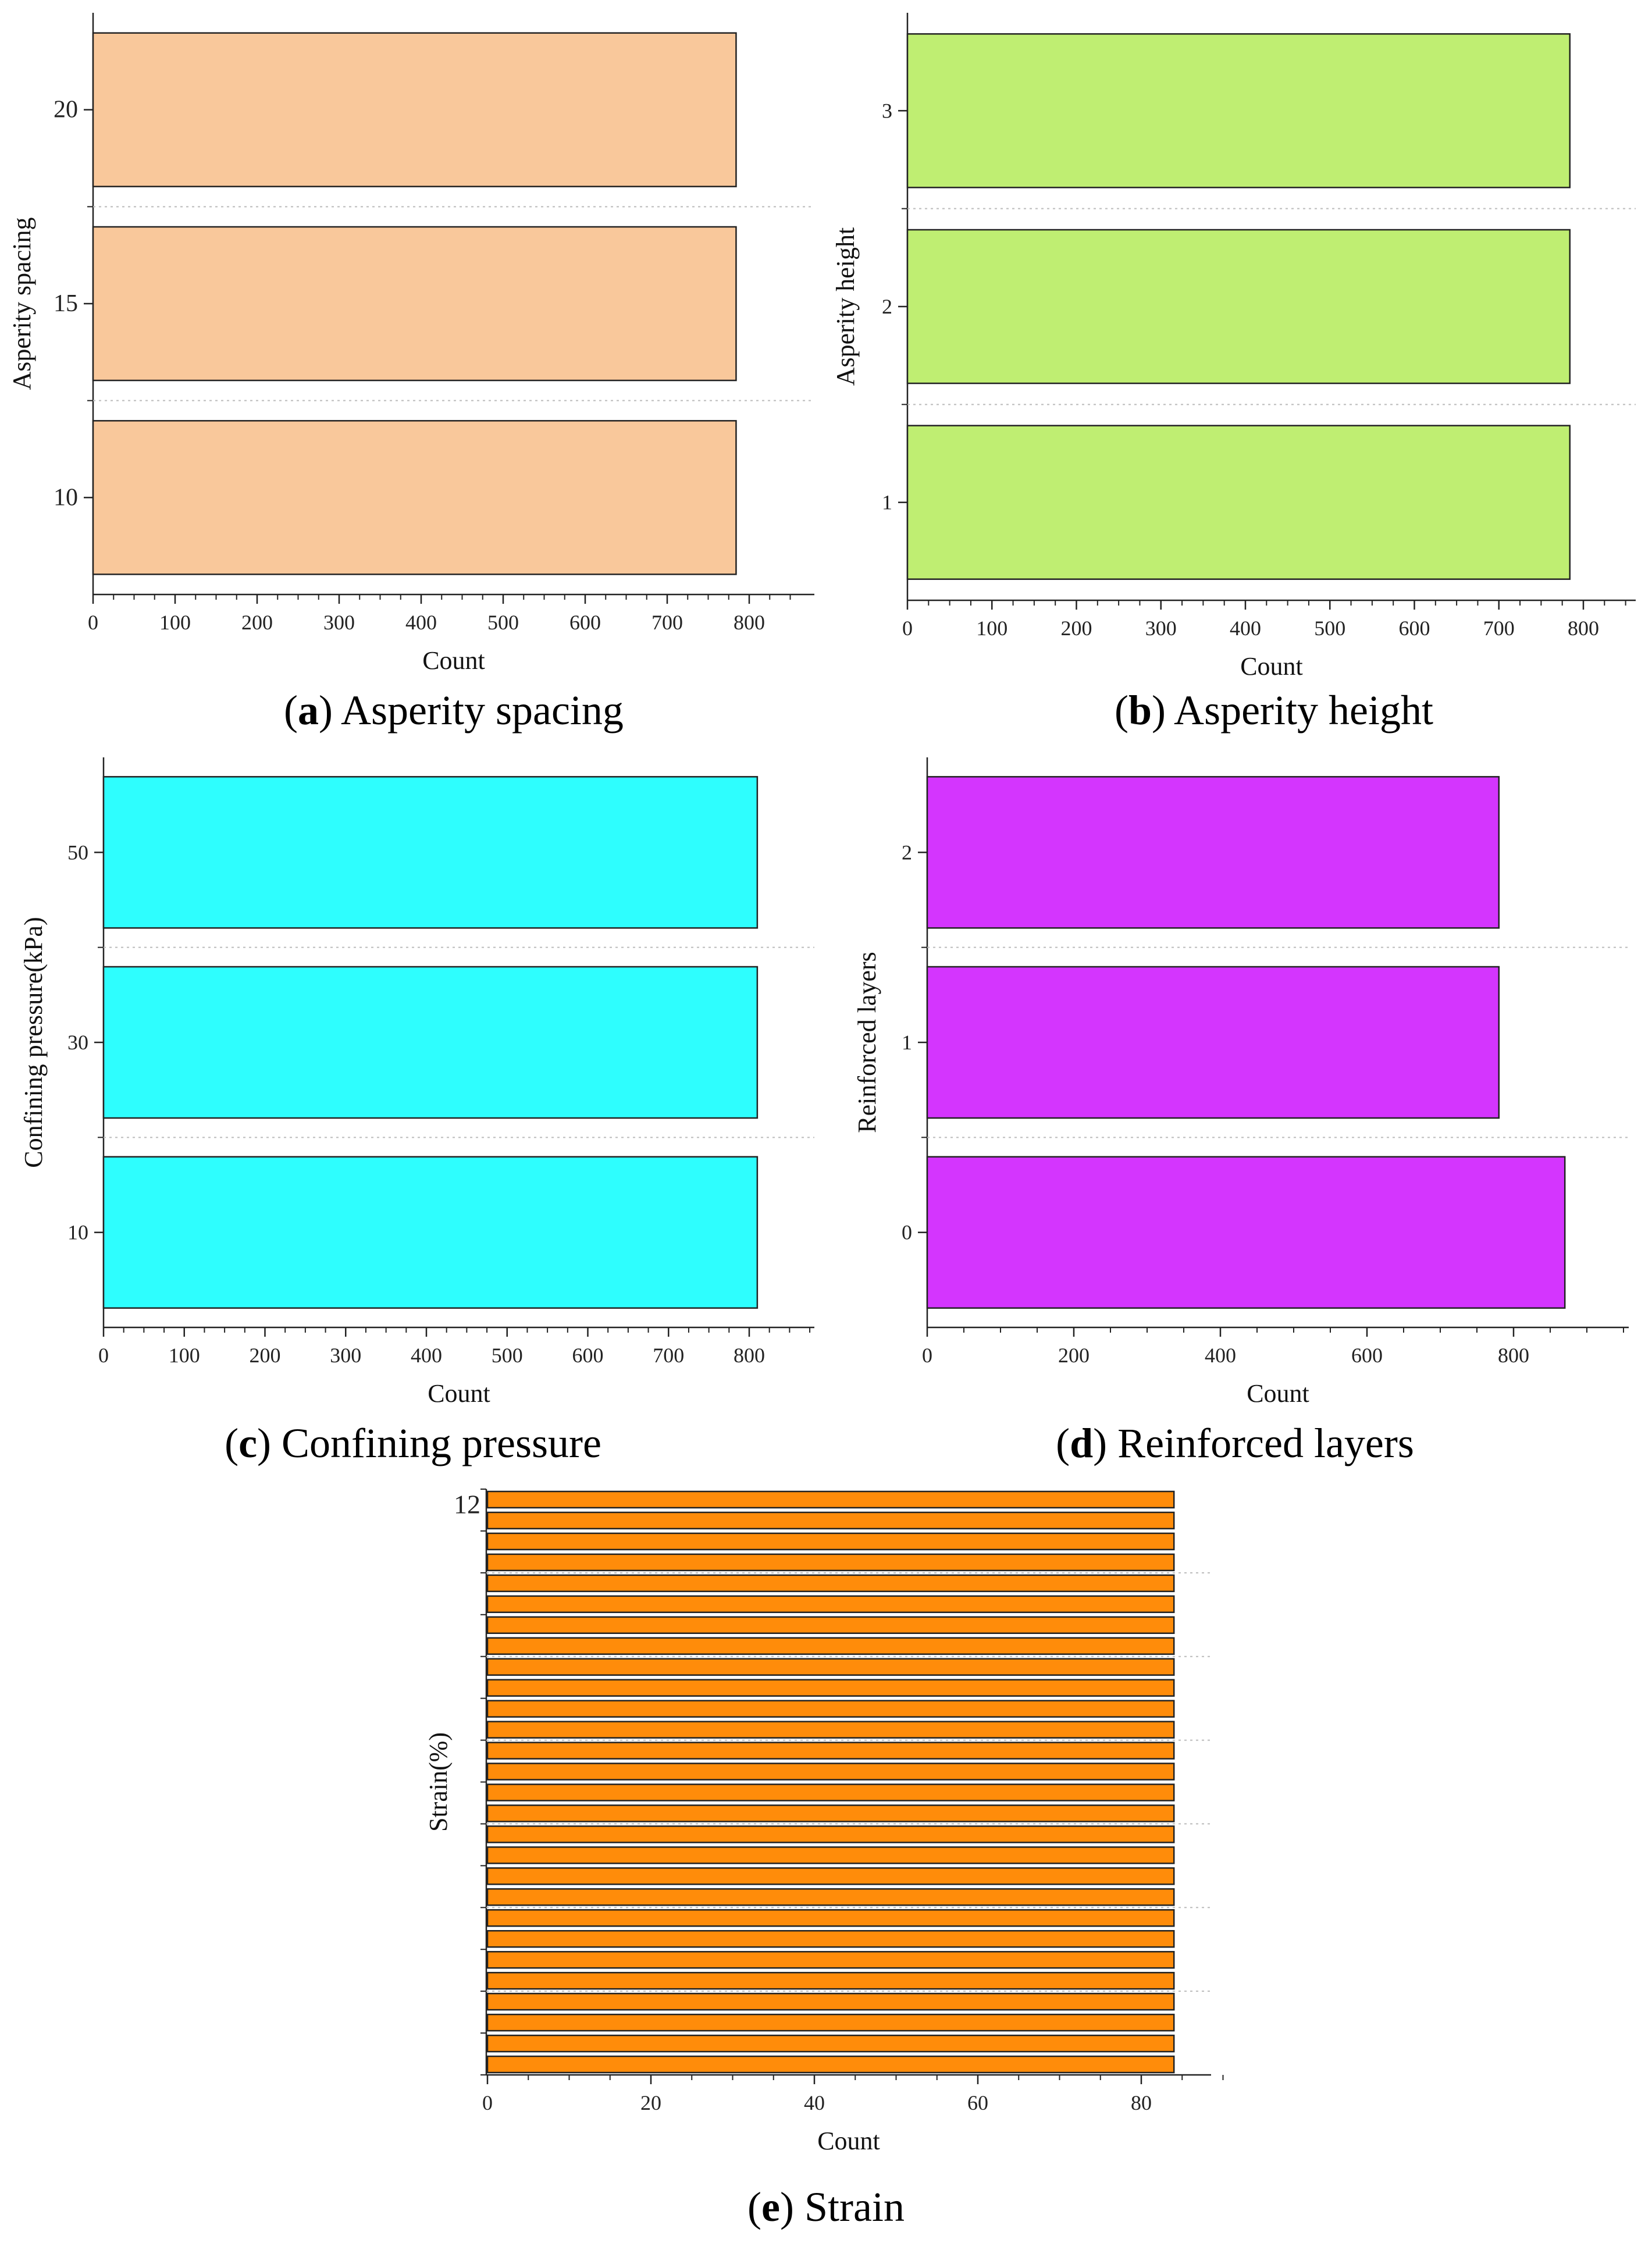 The height and width of the screenshot is (2243, 1652). What do you see at coordinates (308, 711) in the screenshot?
I see `caption-letter: a` at bounding box center [308, 711].